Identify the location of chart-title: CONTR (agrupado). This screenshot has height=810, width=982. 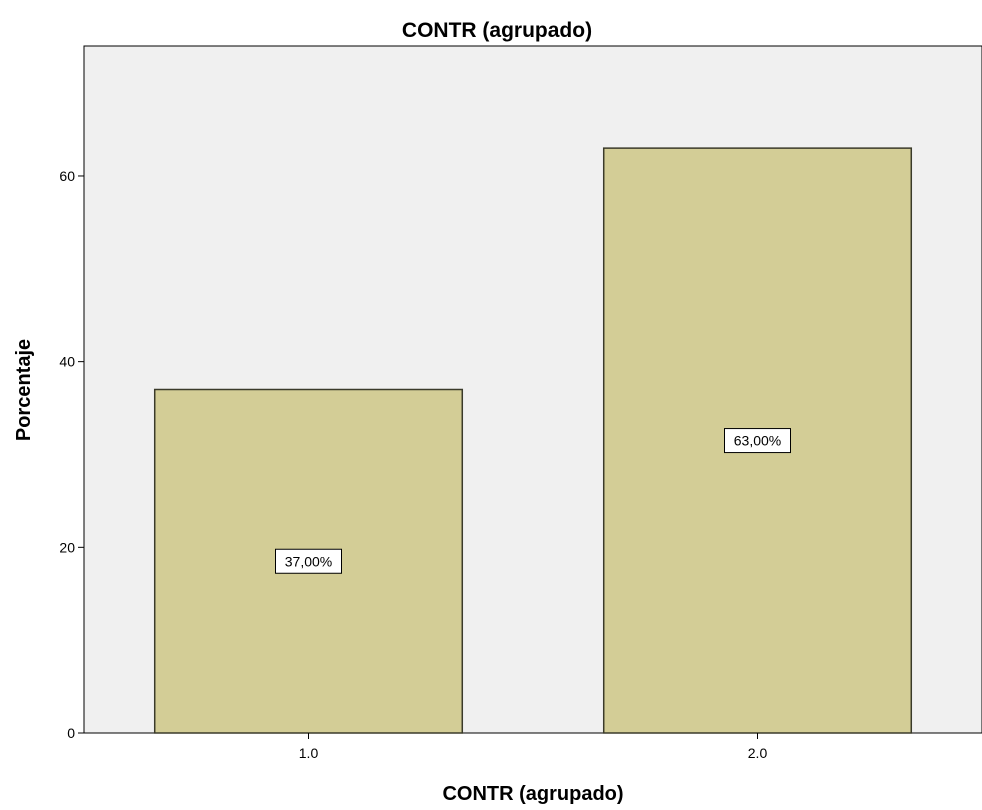
(497, 30).